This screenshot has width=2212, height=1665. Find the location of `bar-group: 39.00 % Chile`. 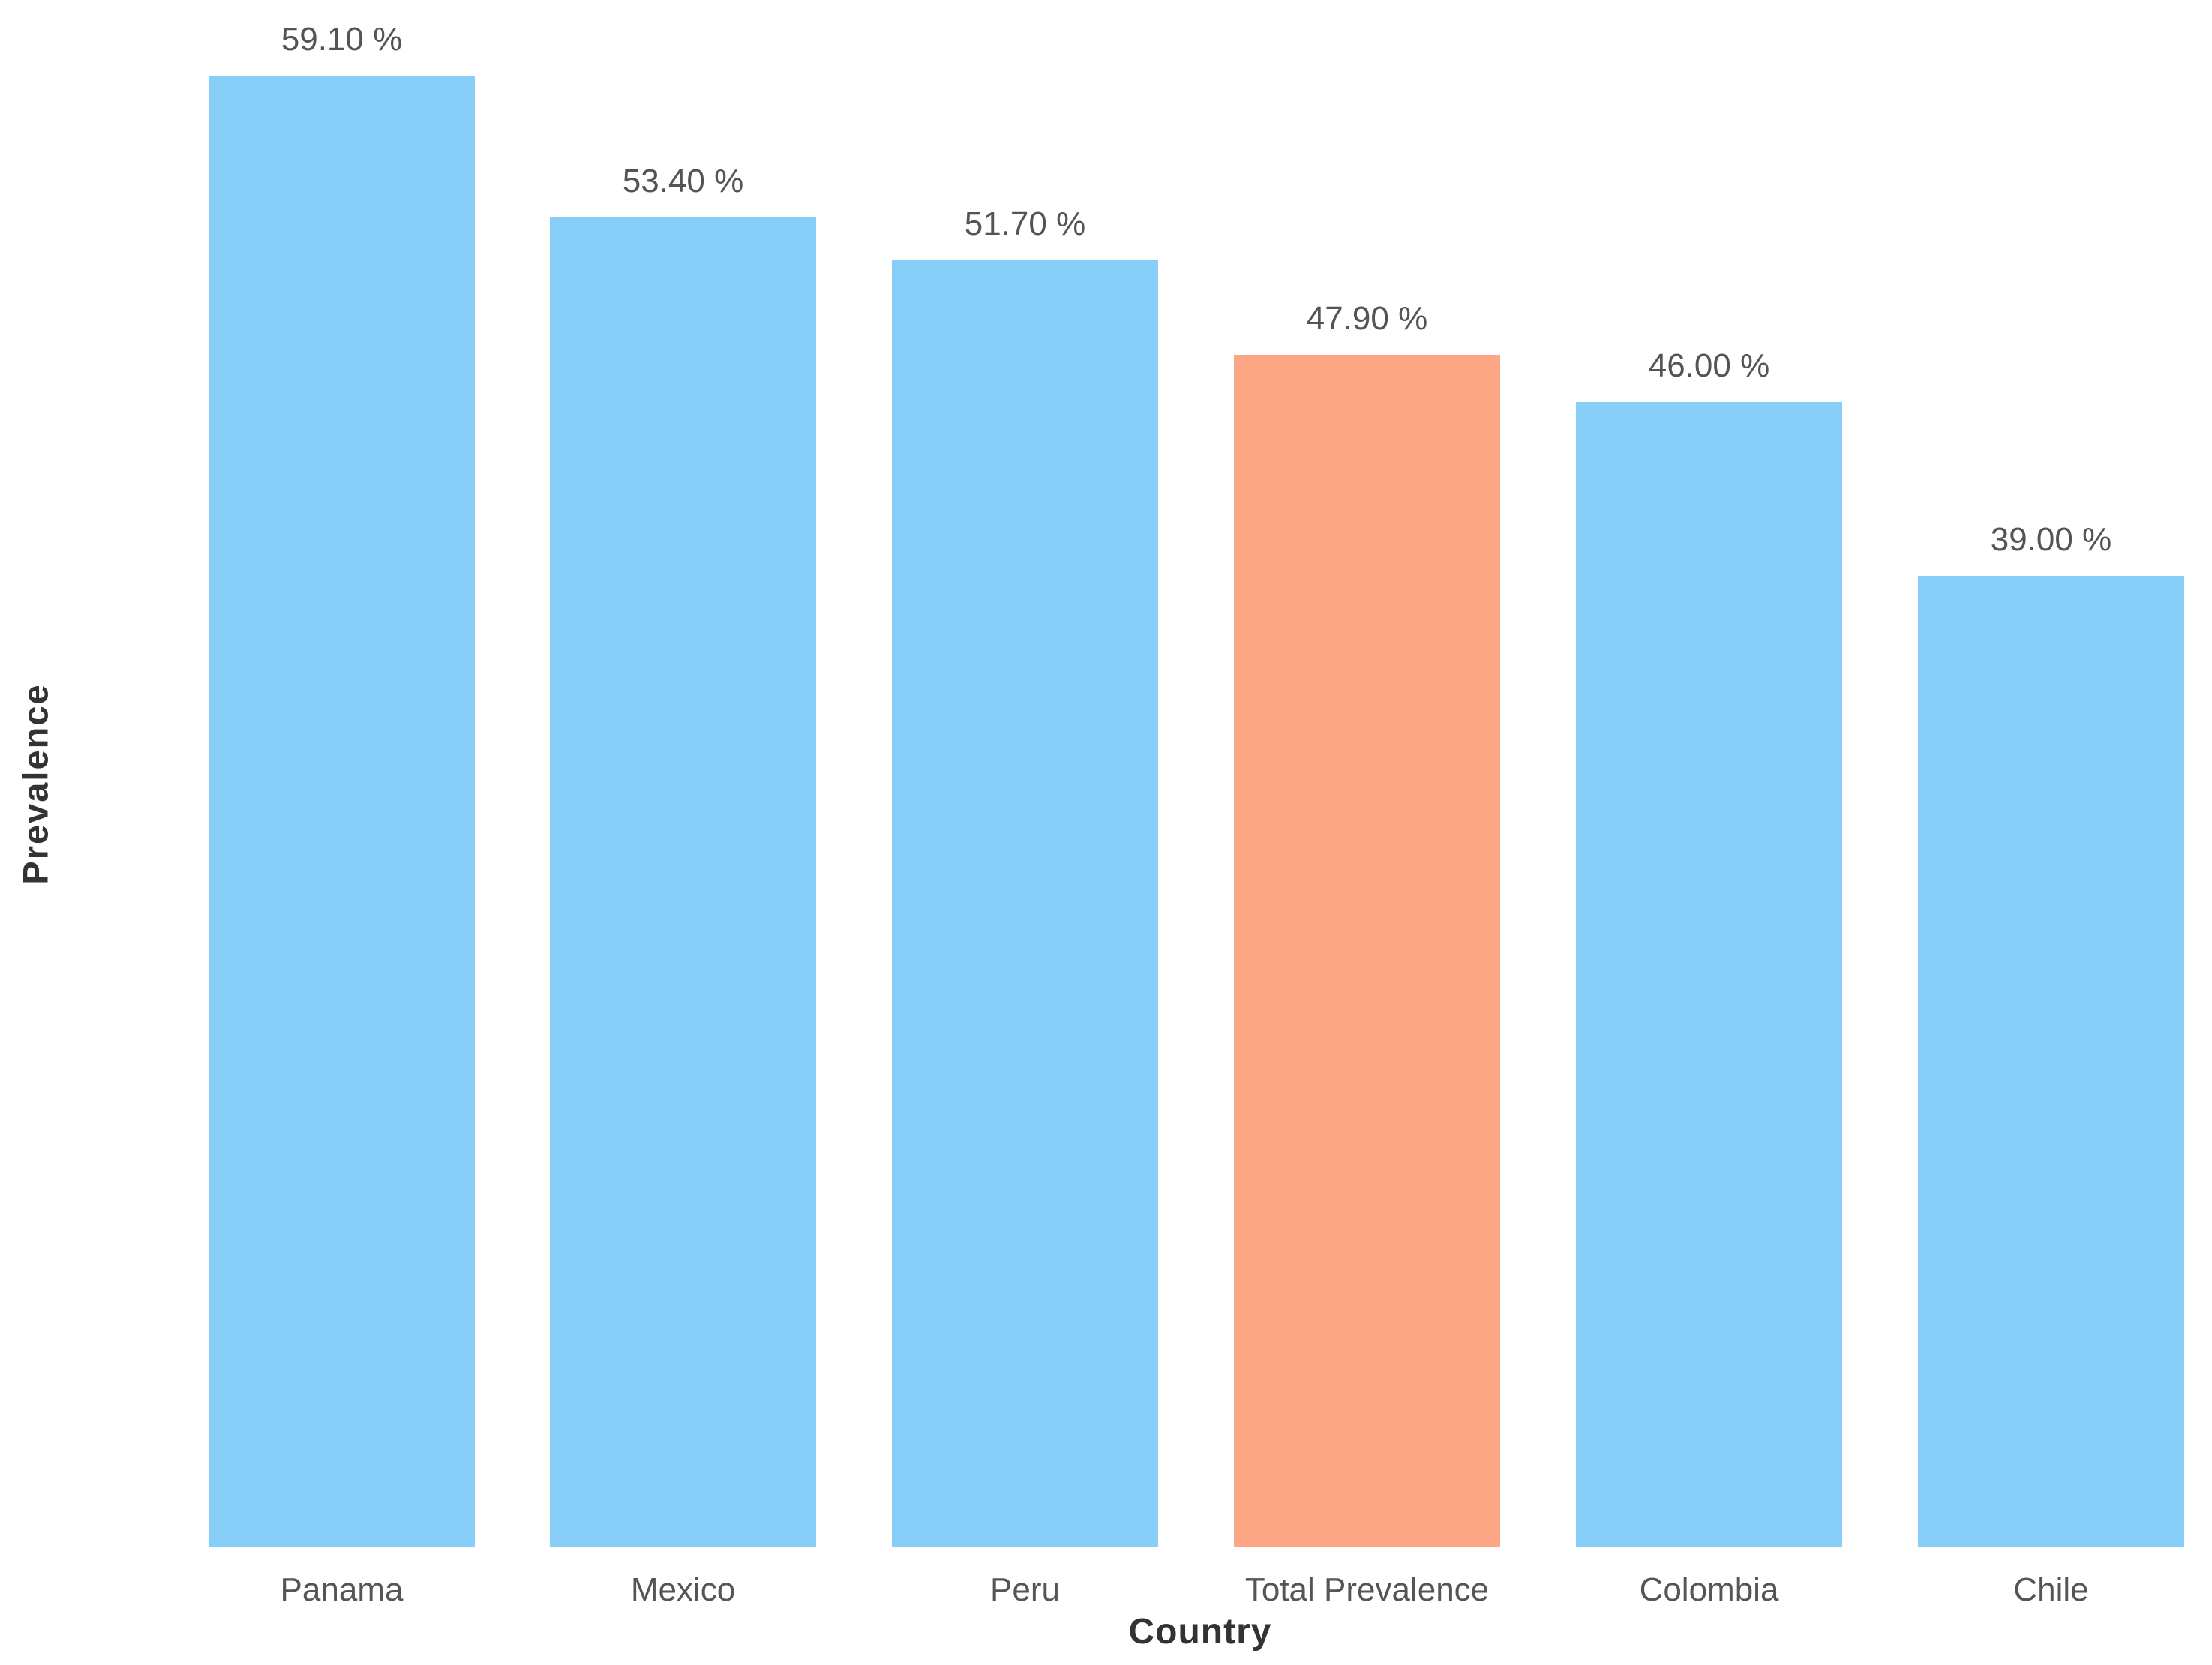

bar-group: 39.00 % Chile is located at coordinates (2051, 832).